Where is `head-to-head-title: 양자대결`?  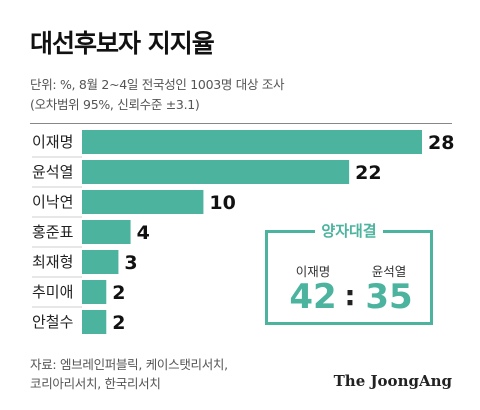 head-to-head-title: 양자대결 is located at coordinates (349, 230).